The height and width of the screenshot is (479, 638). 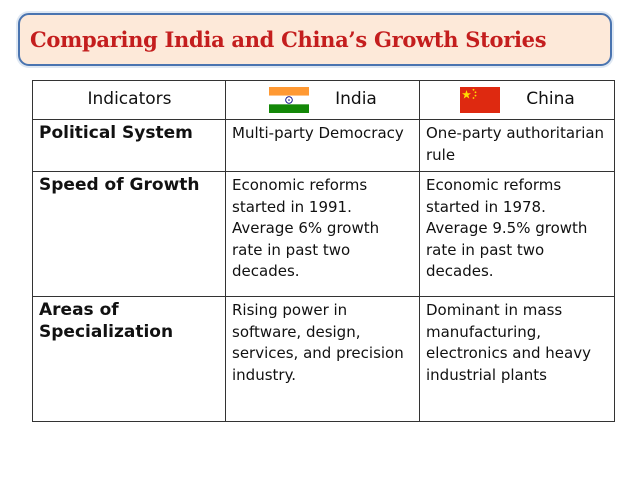 What do you see at coordinates (129, 234) in the screenshot?
I see `row-label: Speed of Growth` at bounding box center [129, 234].